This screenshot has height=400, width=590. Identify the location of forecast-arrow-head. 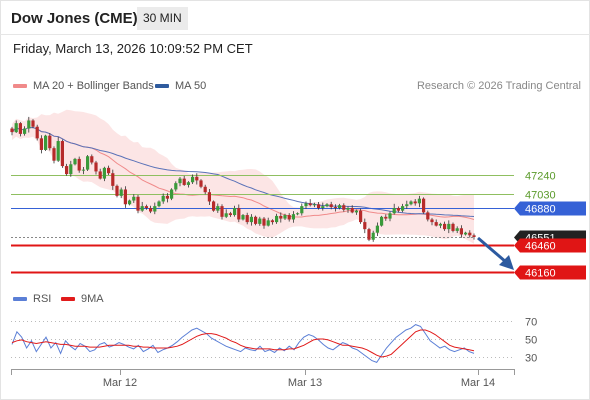
(506, 262).